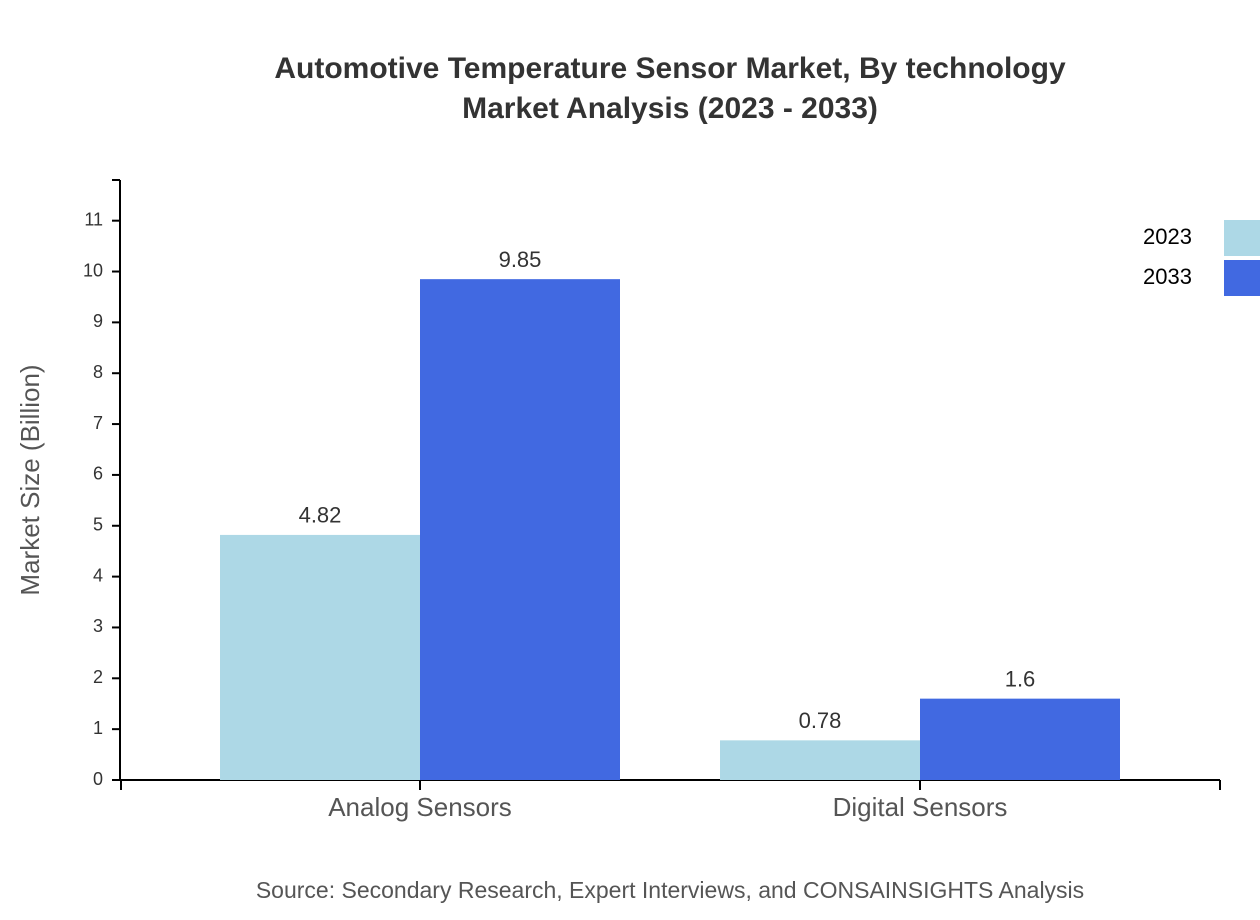 The image size is (1260, 920). Describe the element at coordinates (98, 321) in the screenshot. I see `y-tick-label: 9` at that location.